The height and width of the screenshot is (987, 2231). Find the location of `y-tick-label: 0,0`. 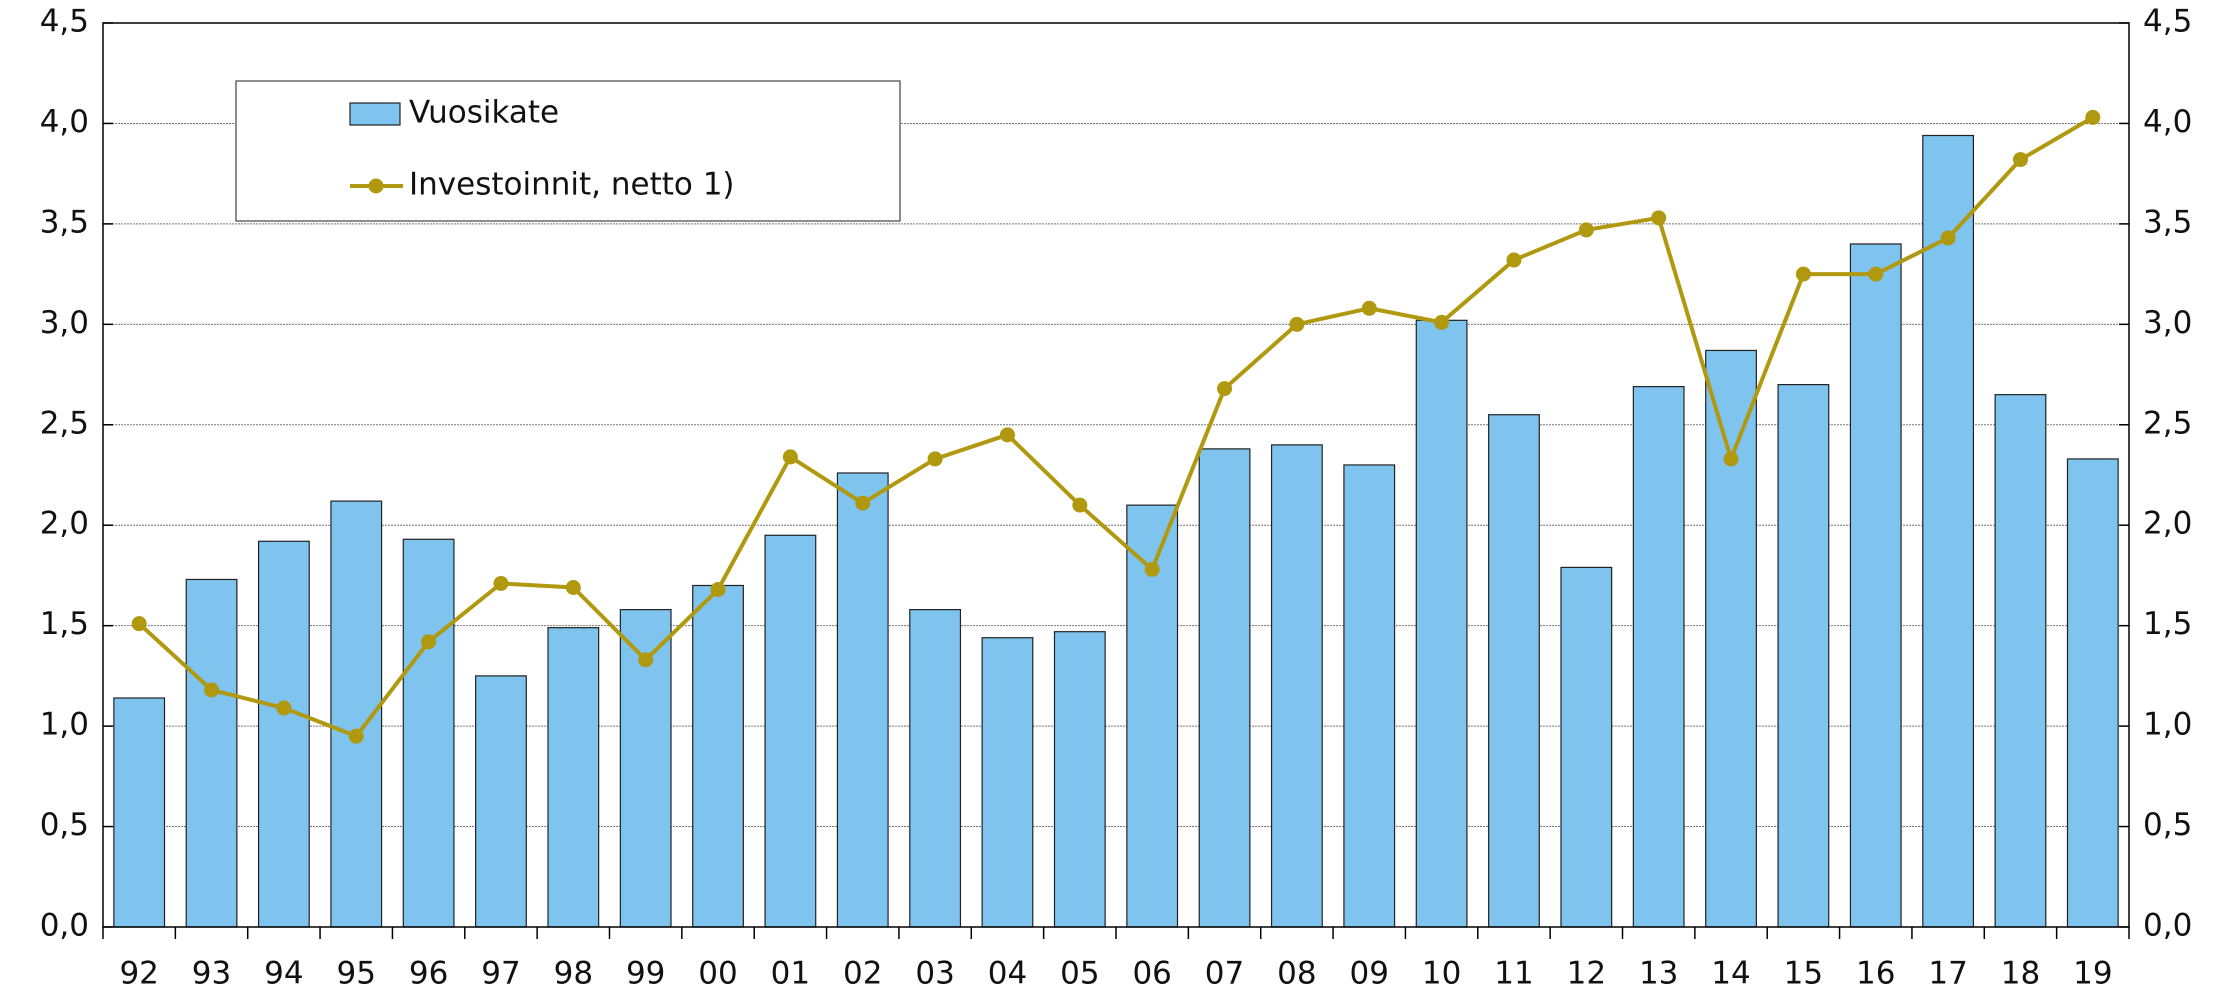

y-tick-label: 0,0 is located at coordinates (64, 926).